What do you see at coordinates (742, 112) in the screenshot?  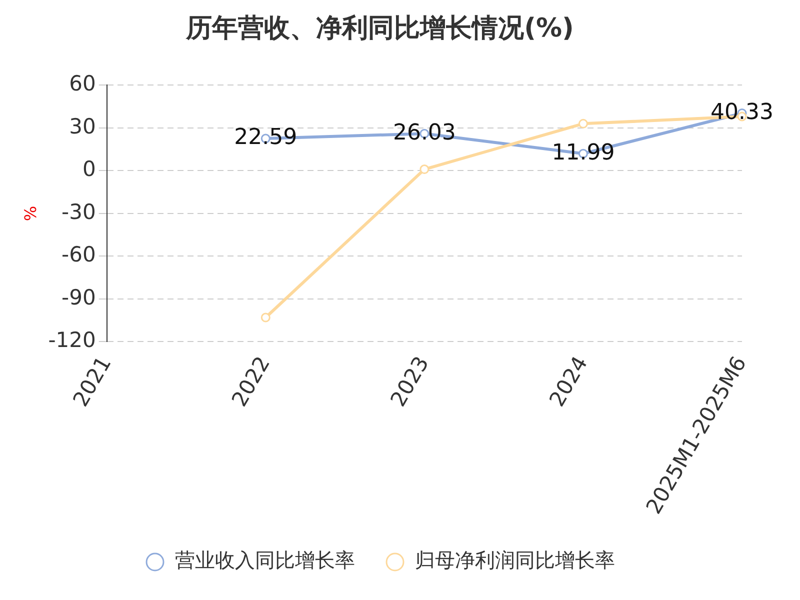 I see `data-label: 40.33` at bounding box center [742, 112].